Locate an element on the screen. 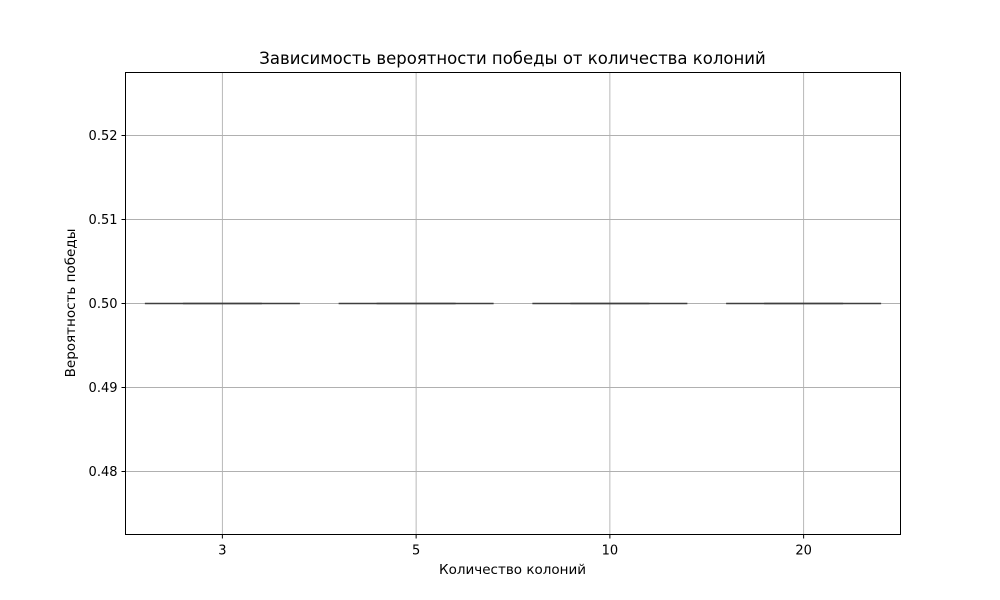  y-tick-label: 0.50 is located at coordinates (103, 304).